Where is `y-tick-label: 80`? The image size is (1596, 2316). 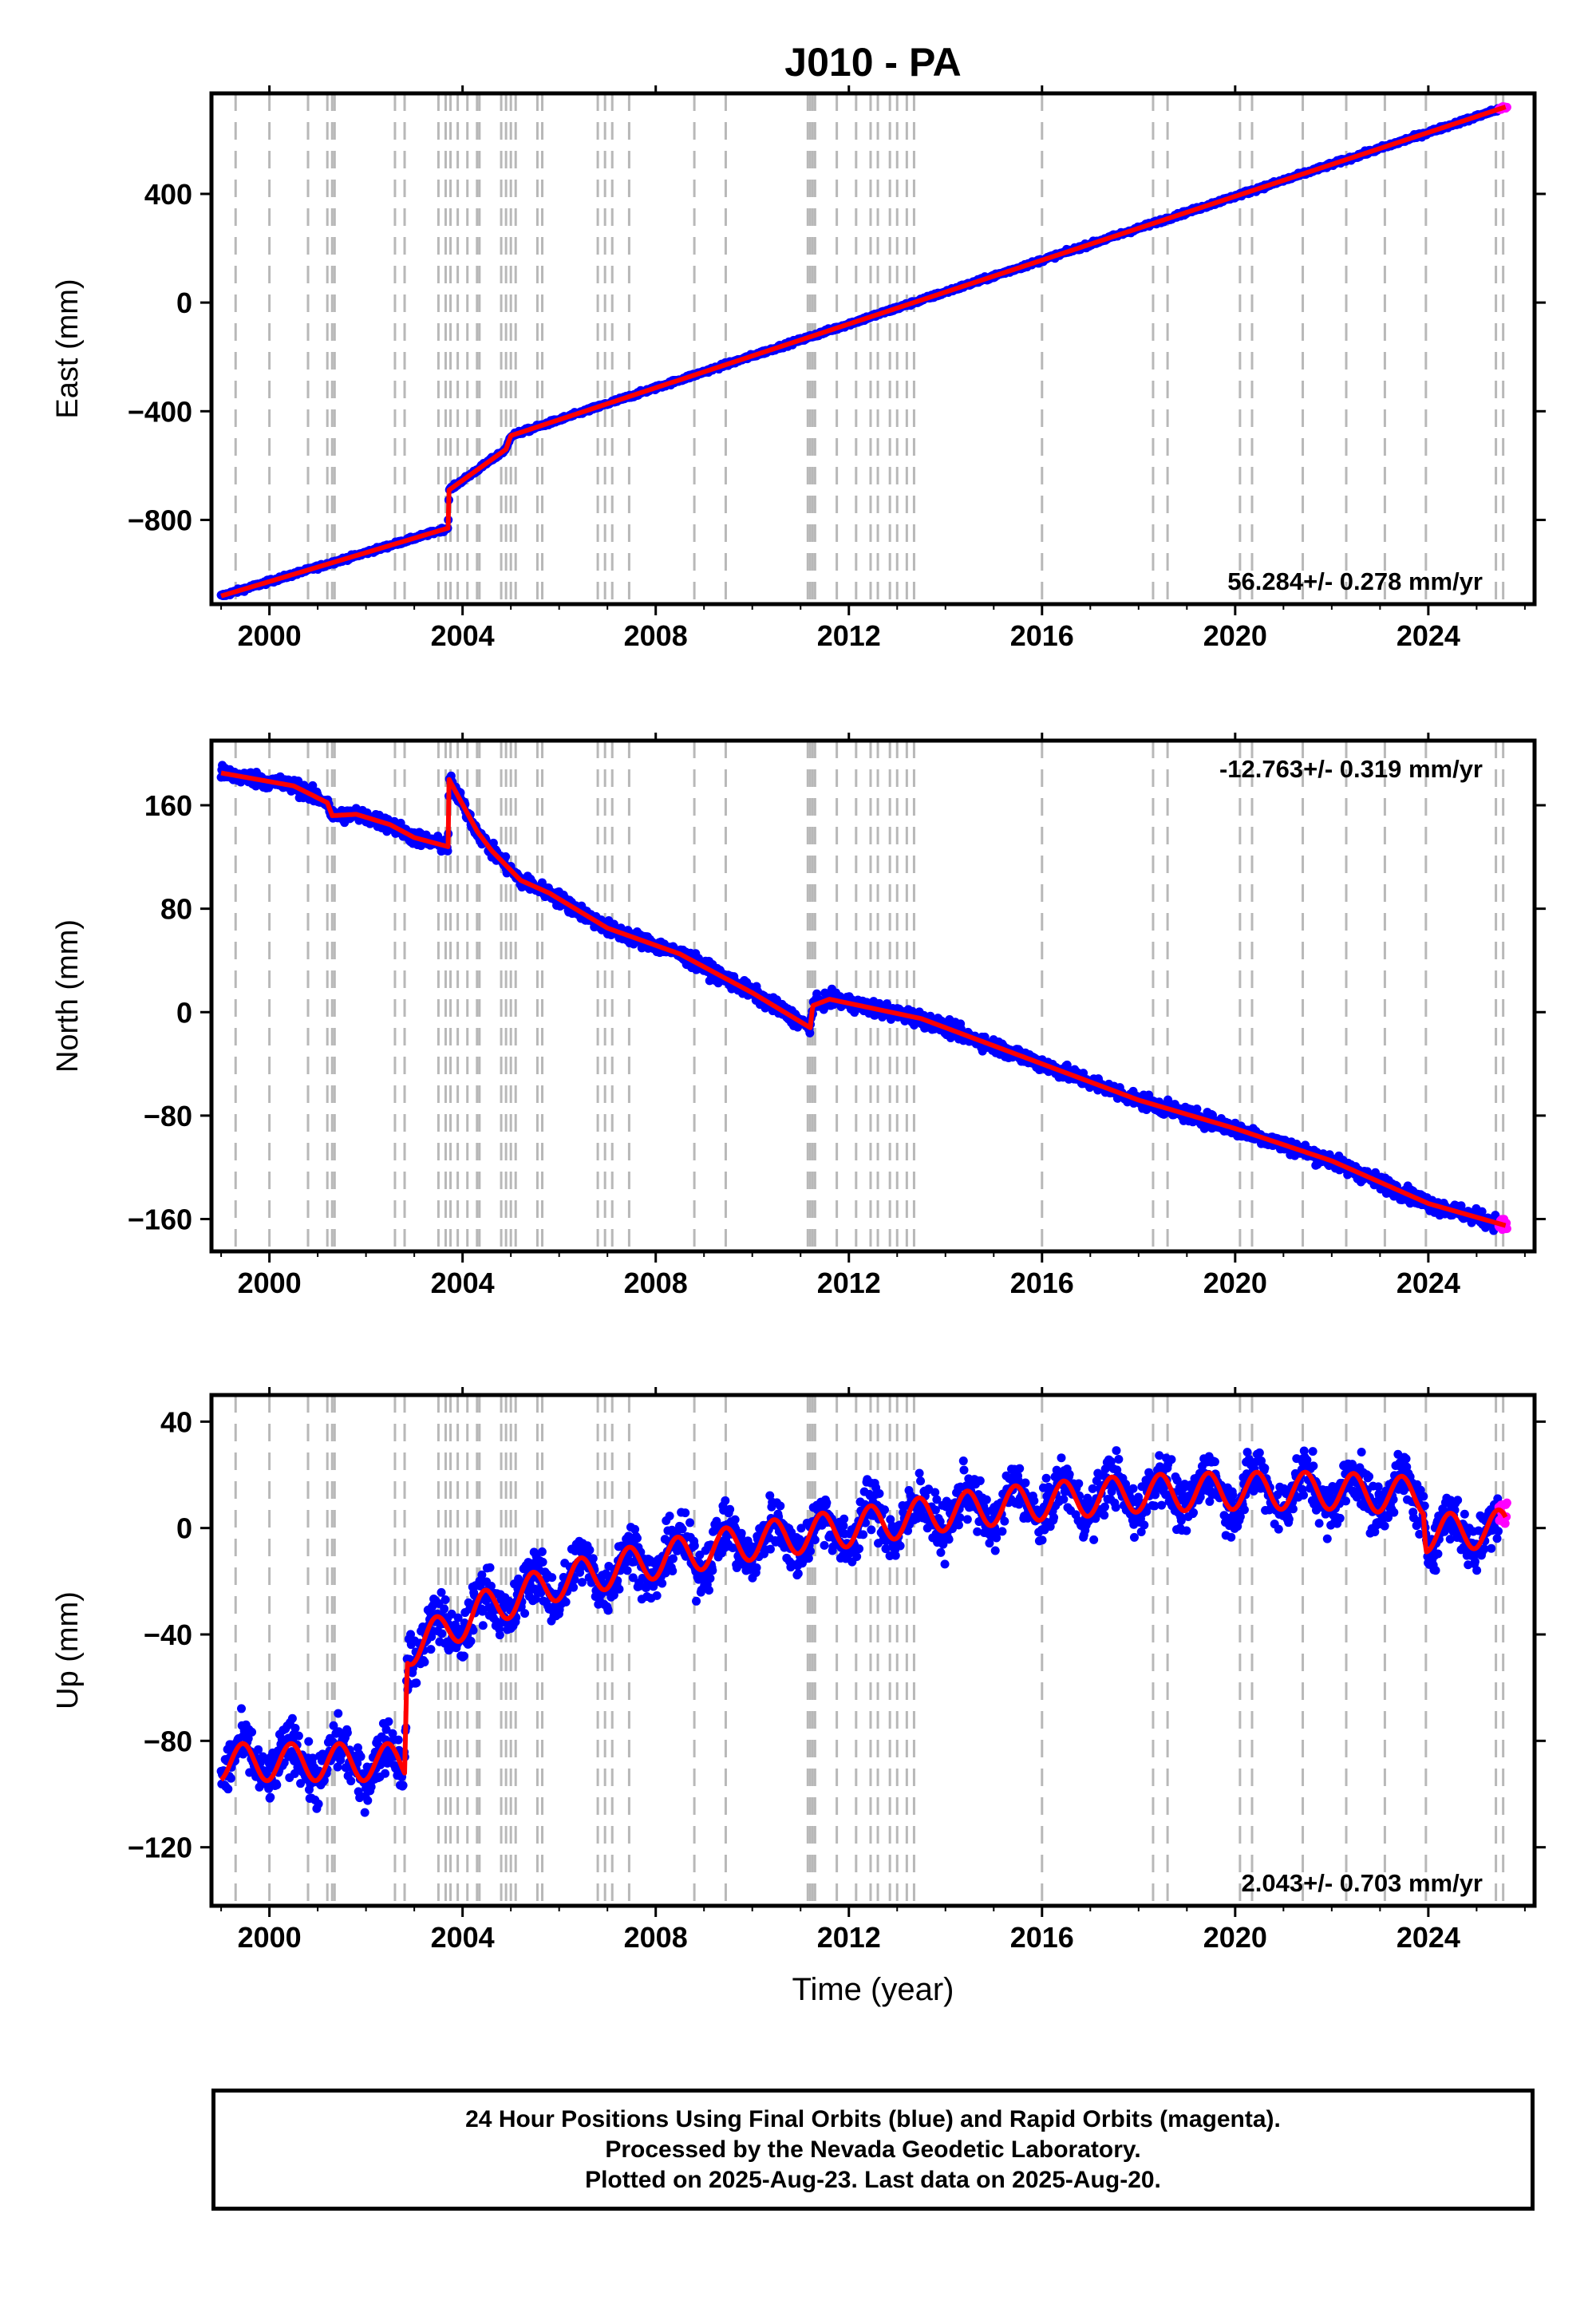
y-tick-label: 80 is located at coordinates (176, 910).